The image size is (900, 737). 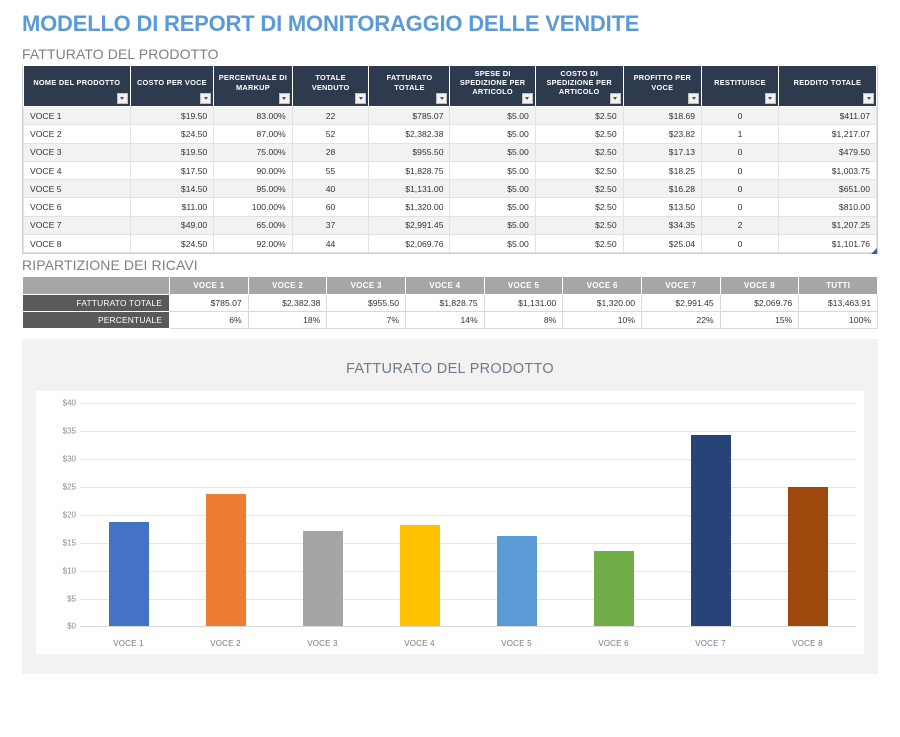 I want to click on table-cell: $23.82, so click(x=662, y=134).